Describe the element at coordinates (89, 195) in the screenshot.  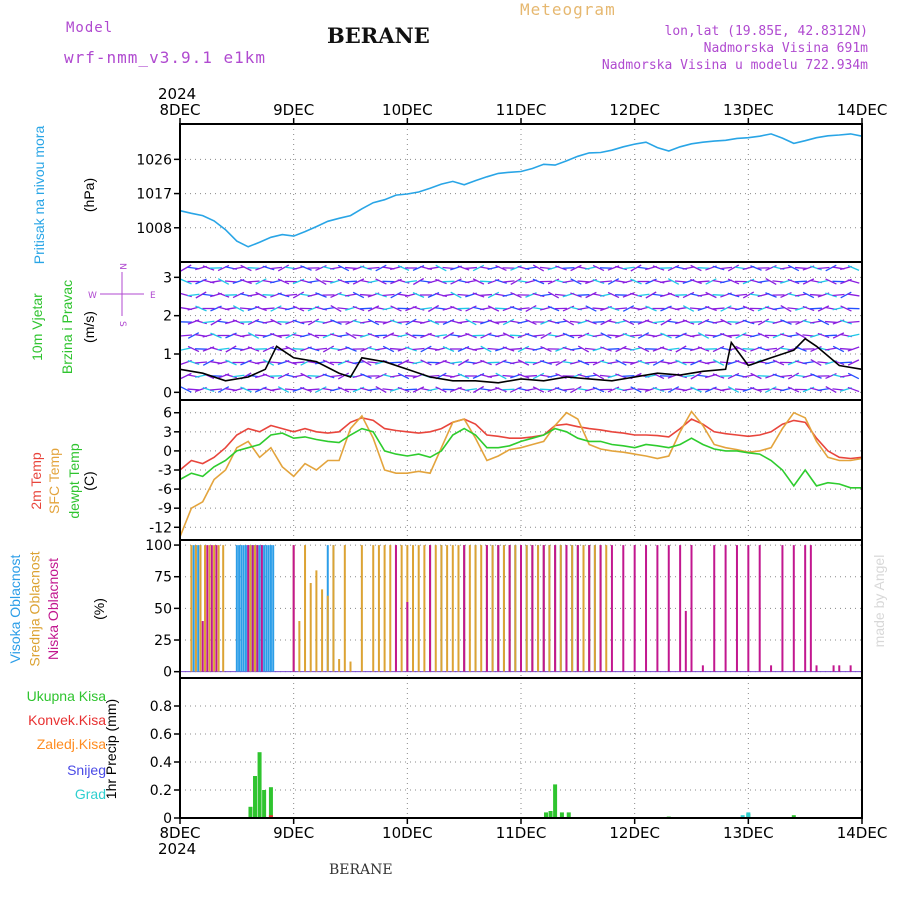
I see `pressure-unit: (hPa)` at that location.